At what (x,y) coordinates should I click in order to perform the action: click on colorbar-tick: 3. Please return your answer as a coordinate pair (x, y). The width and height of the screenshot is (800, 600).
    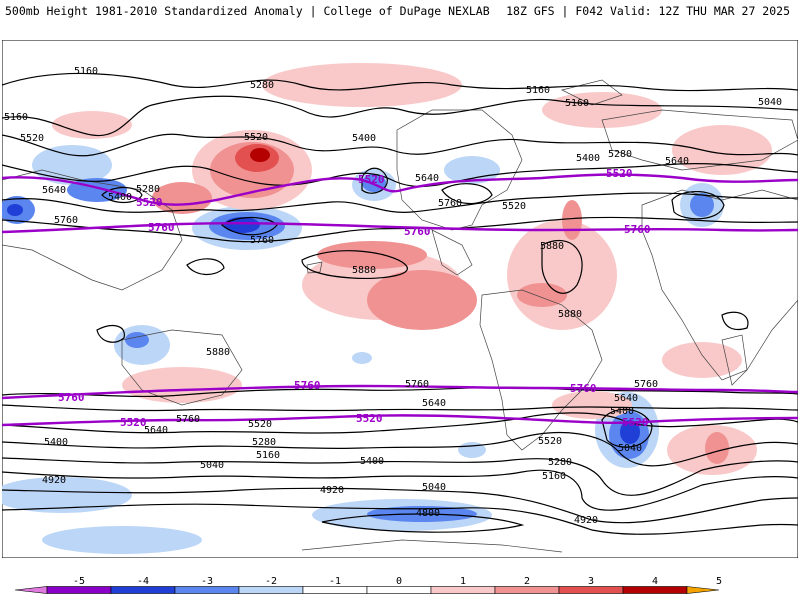
    Looking at the image, I should click on (591, 581).